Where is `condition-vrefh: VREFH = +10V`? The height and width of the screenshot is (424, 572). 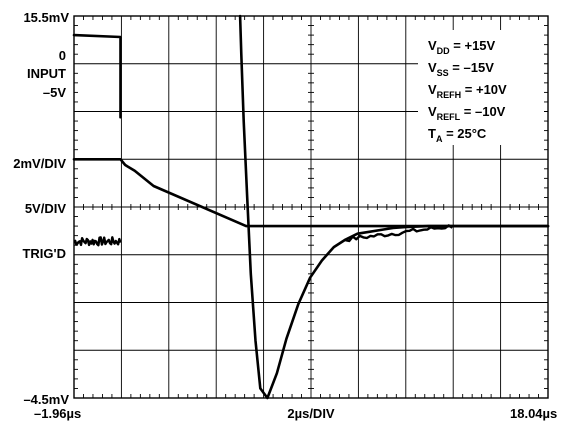 condition-vrefh: VREFH = +10V is located at coordinates (467, 91).